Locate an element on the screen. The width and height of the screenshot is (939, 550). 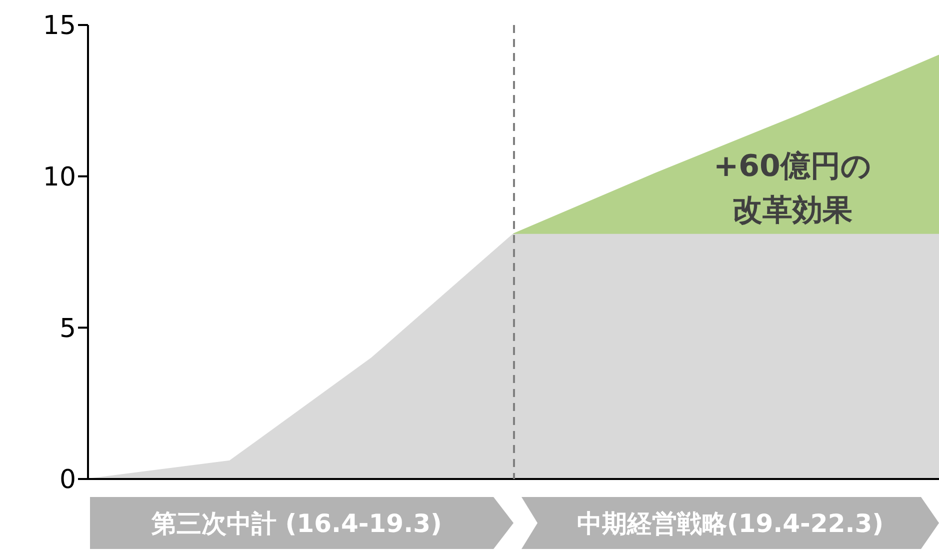
y-tick-label: 15 is located at coordinates (59, 26).